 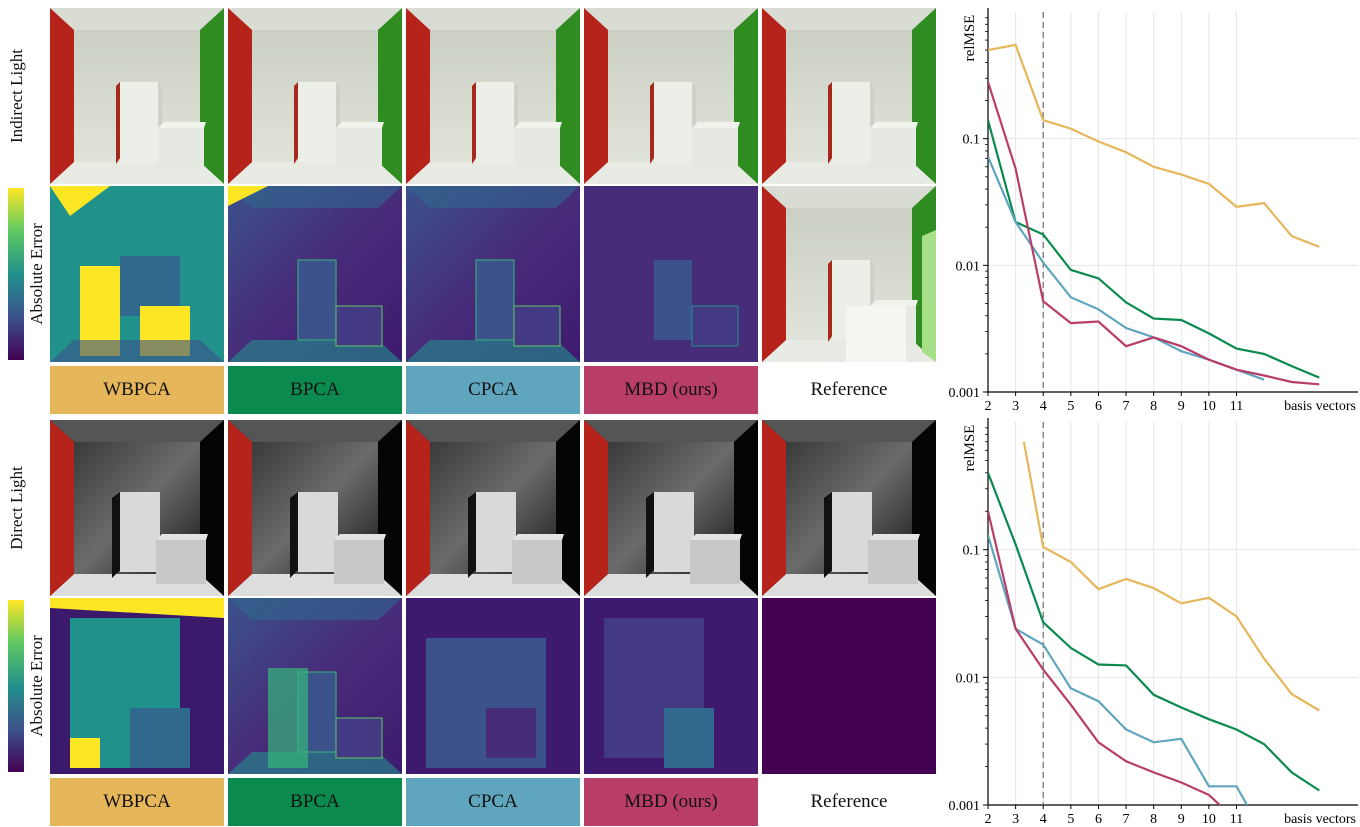 I want to click on colorbar-bottom, so click(x=16, y=686).